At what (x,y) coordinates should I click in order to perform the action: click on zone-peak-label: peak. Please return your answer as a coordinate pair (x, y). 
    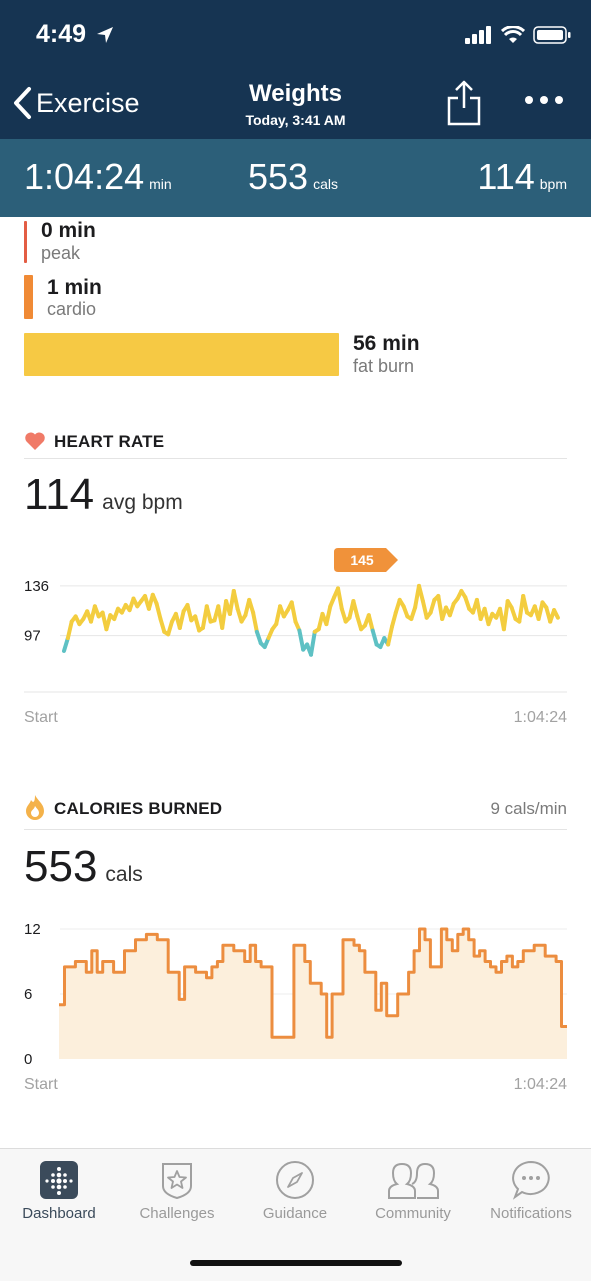
    Looking at the image, I should click on (61, 253).